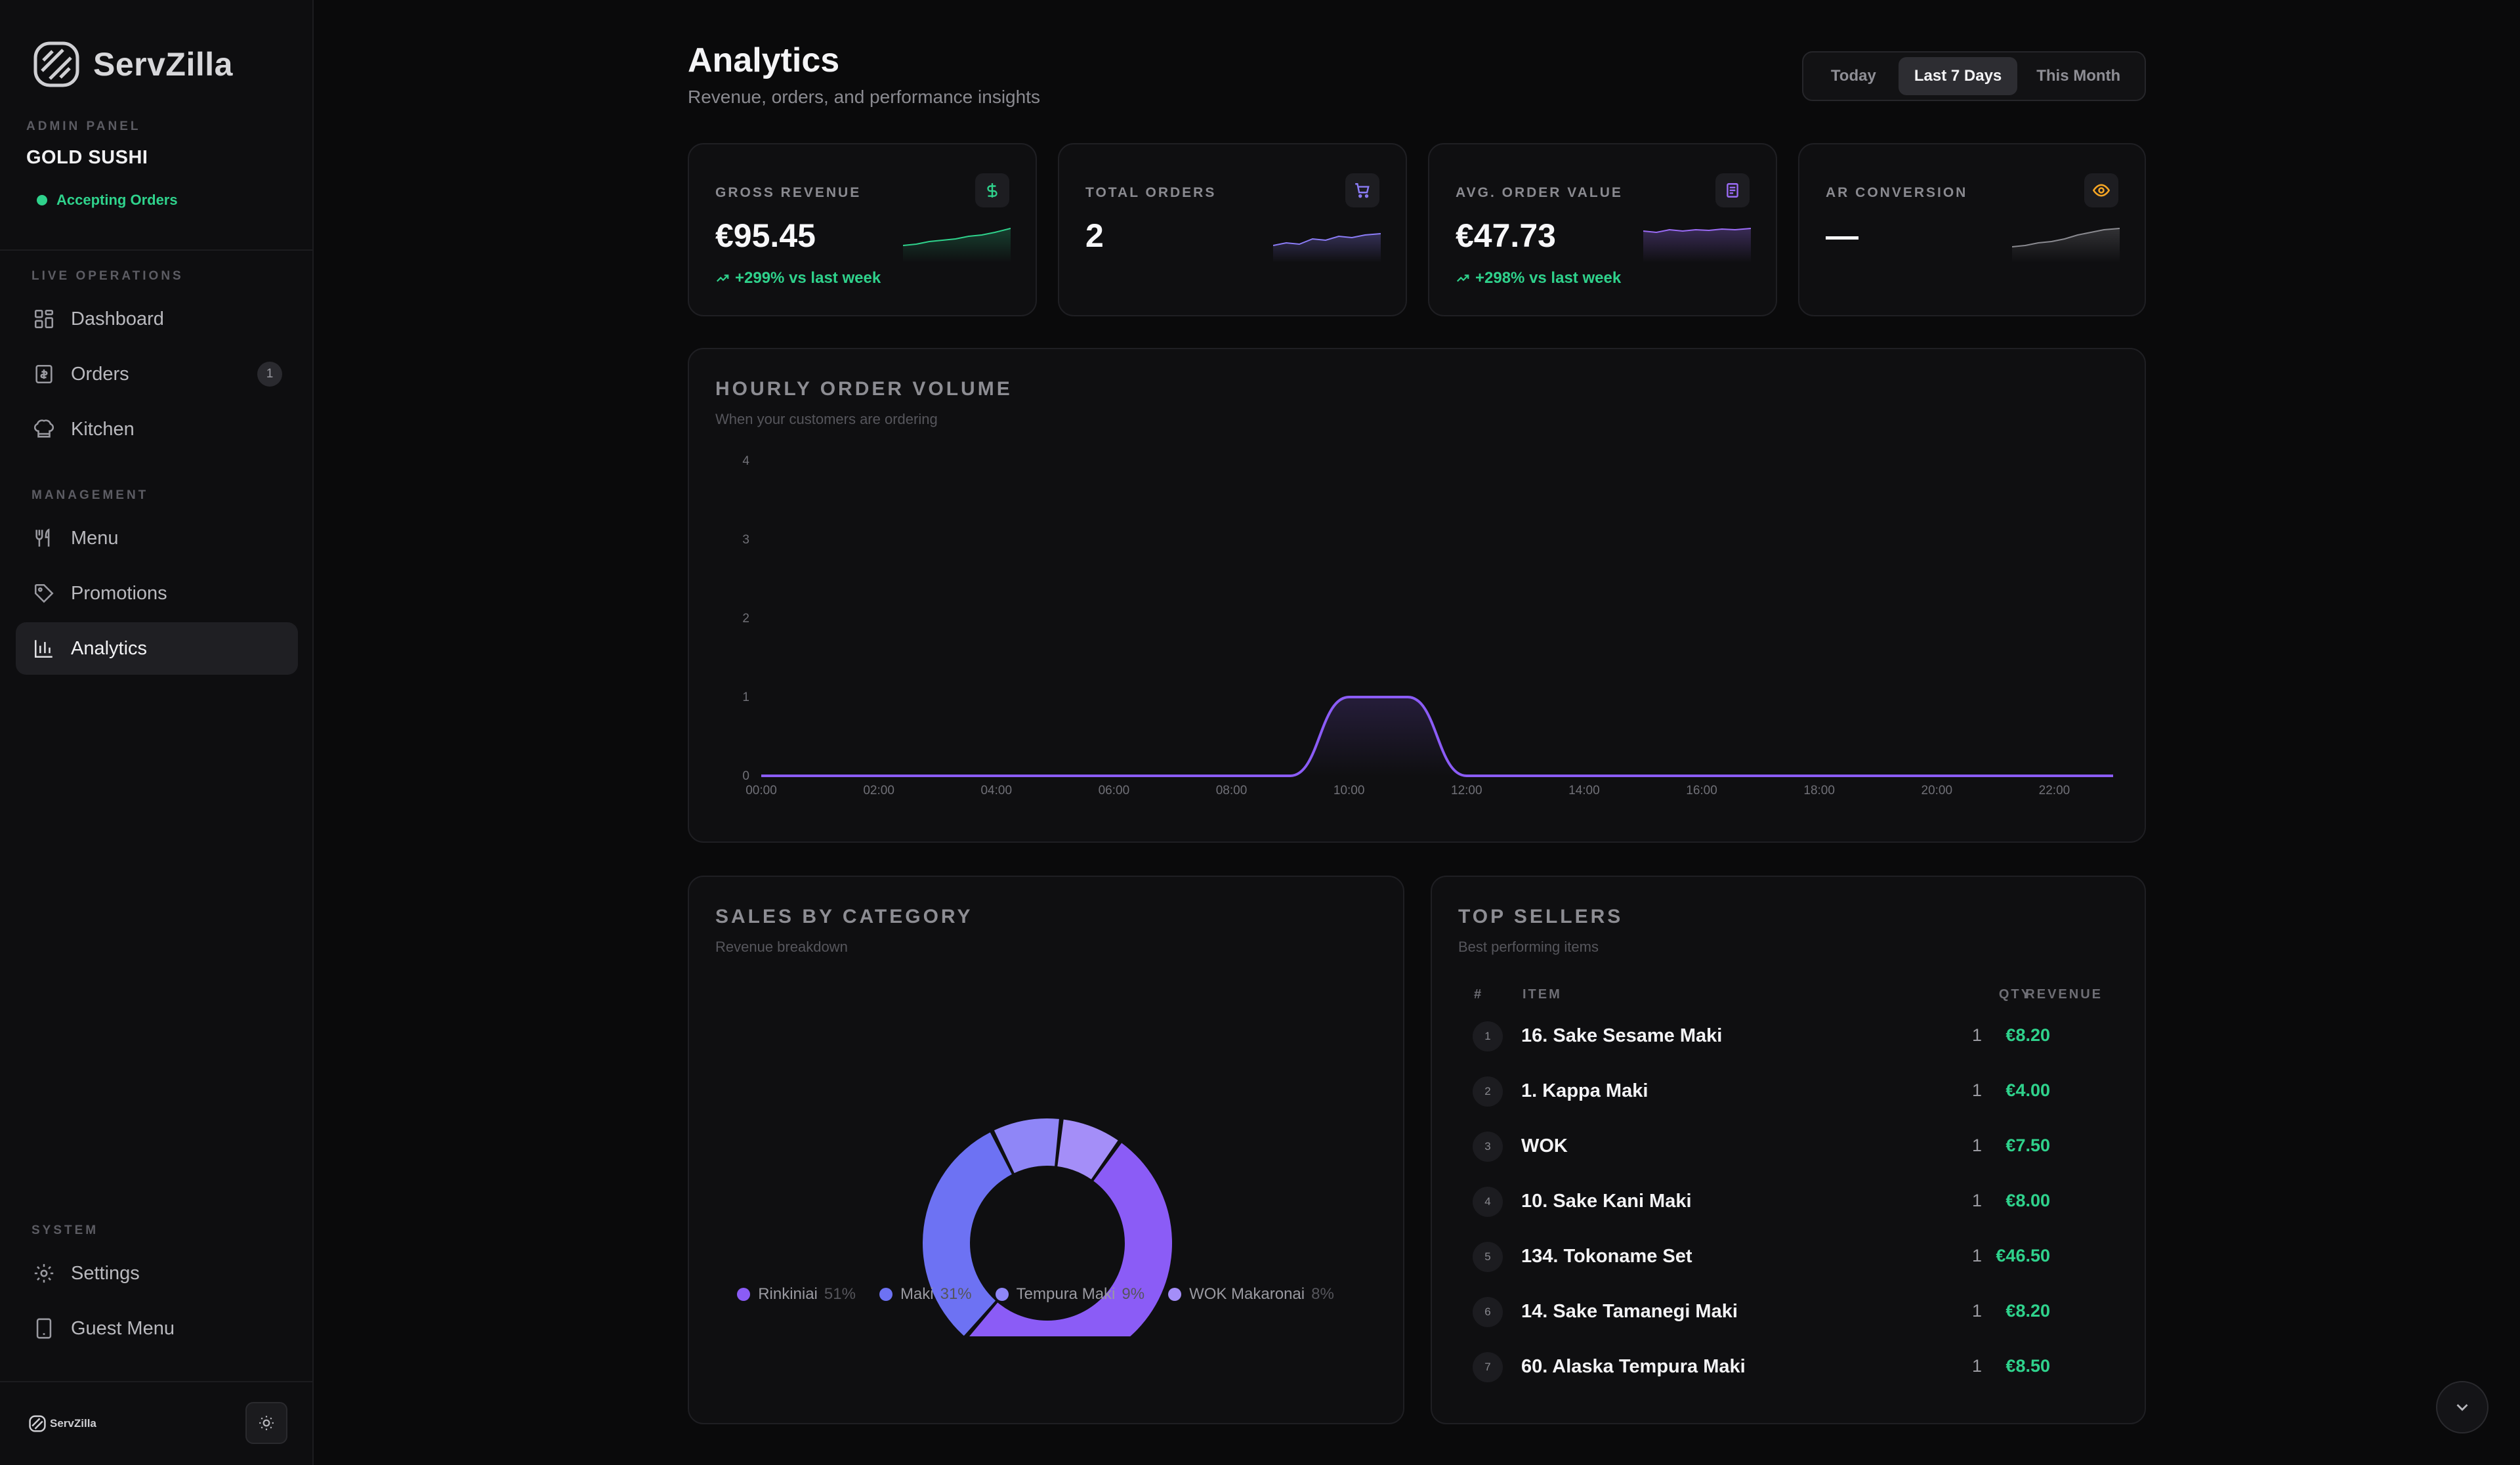  I want to click on sidebar-item-label: Orders, so click(100, 374).